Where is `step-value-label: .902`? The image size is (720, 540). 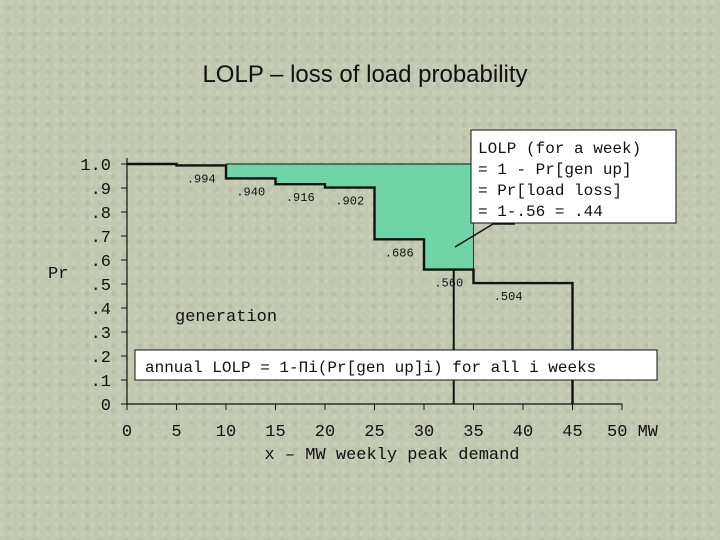
step-value-label: .902 is located at coordinates (349, 202).